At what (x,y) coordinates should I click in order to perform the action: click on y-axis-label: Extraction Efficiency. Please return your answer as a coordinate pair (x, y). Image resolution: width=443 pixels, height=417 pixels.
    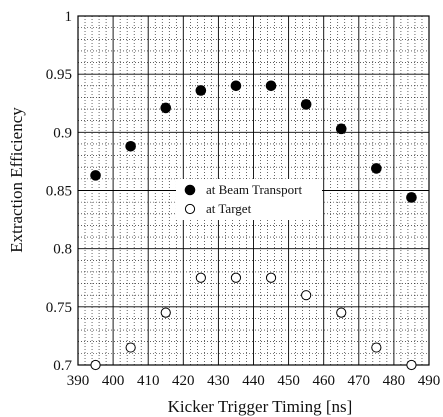
    Looking at the image, I should click on (16, 180).